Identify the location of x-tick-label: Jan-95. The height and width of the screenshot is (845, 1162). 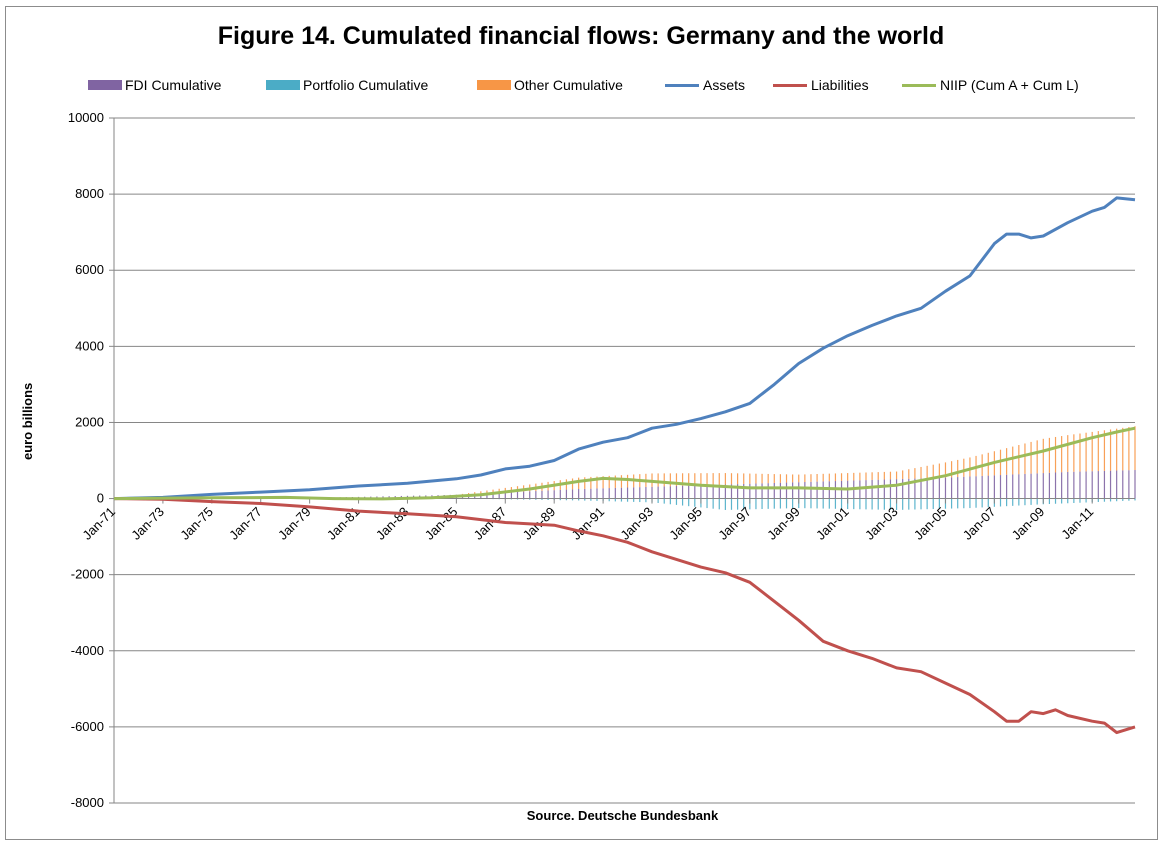
(685, 523).